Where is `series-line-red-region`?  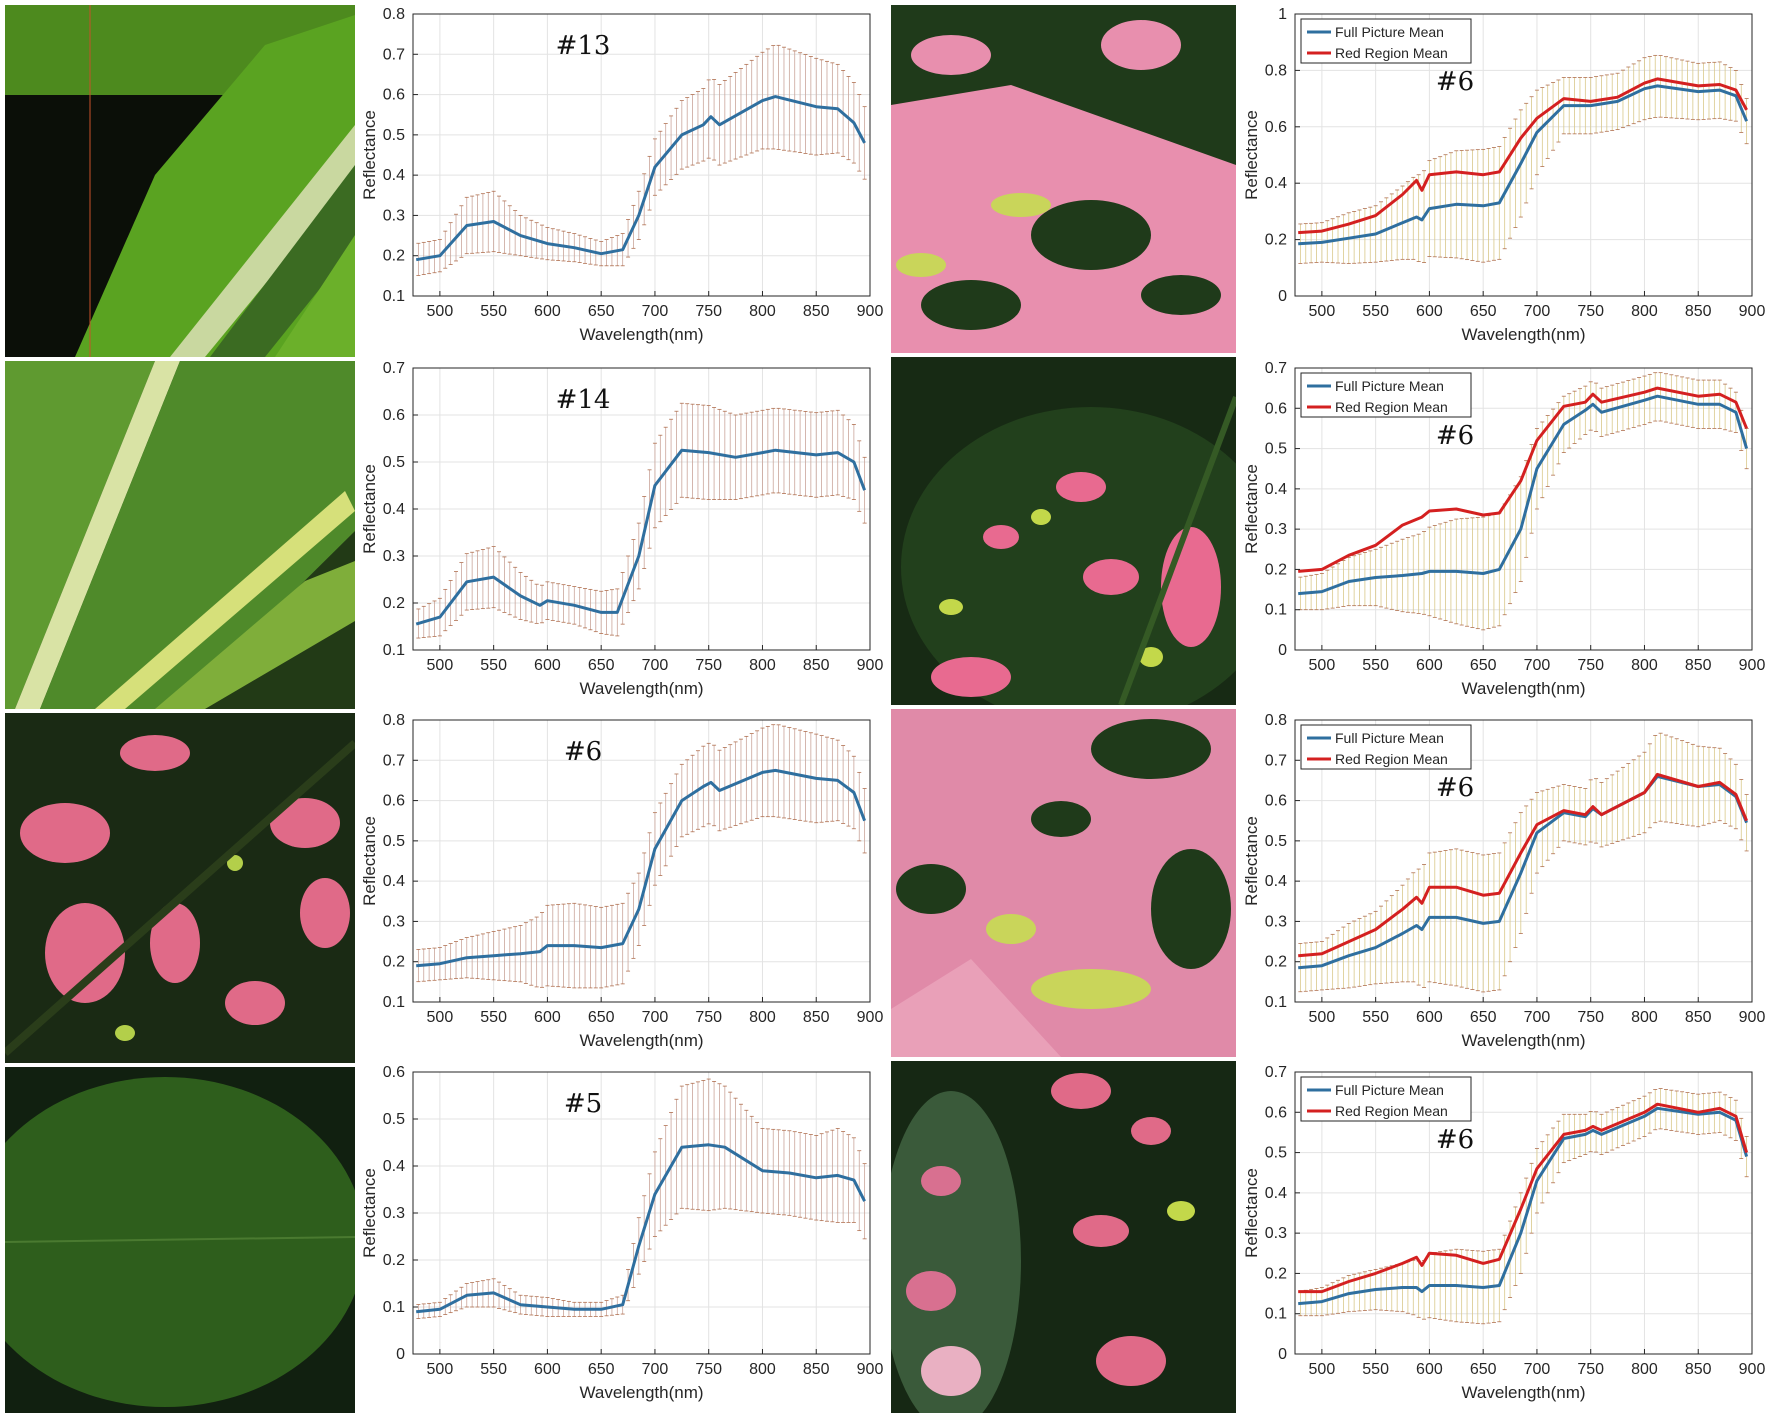 series-line-red-region is located at coordinates (1523, 1198).